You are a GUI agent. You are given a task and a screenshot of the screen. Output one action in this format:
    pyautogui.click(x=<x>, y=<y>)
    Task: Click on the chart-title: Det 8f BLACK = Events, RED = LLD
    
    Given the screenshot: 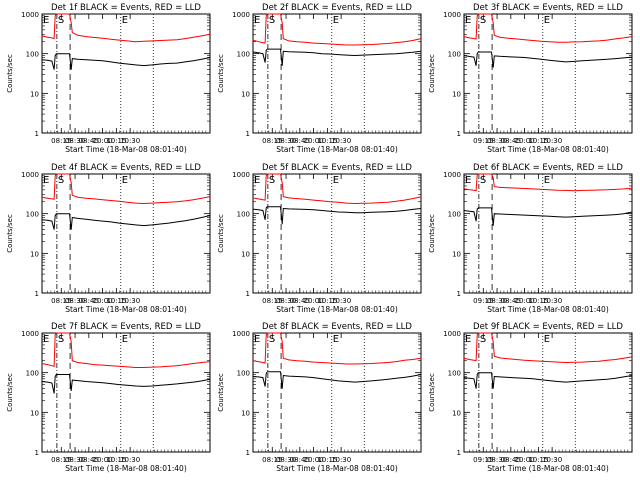 What is the action you would take?
    pyautogui.click(x=337, y=327)
    